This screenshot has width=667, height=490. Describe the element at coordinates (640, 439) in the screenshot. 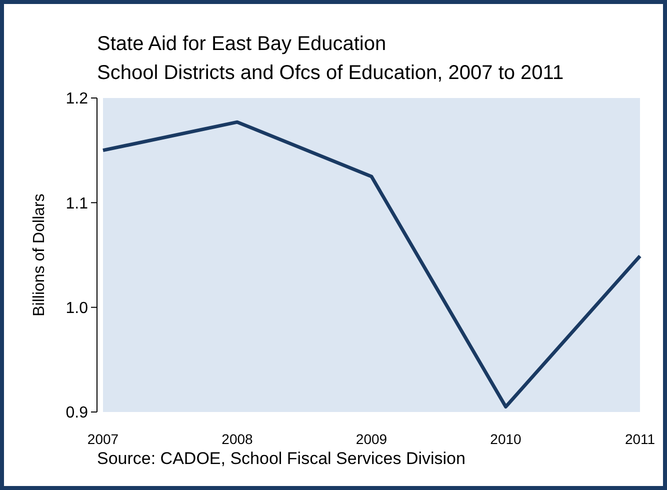

I see `x-tick-label: 2011` at that location.